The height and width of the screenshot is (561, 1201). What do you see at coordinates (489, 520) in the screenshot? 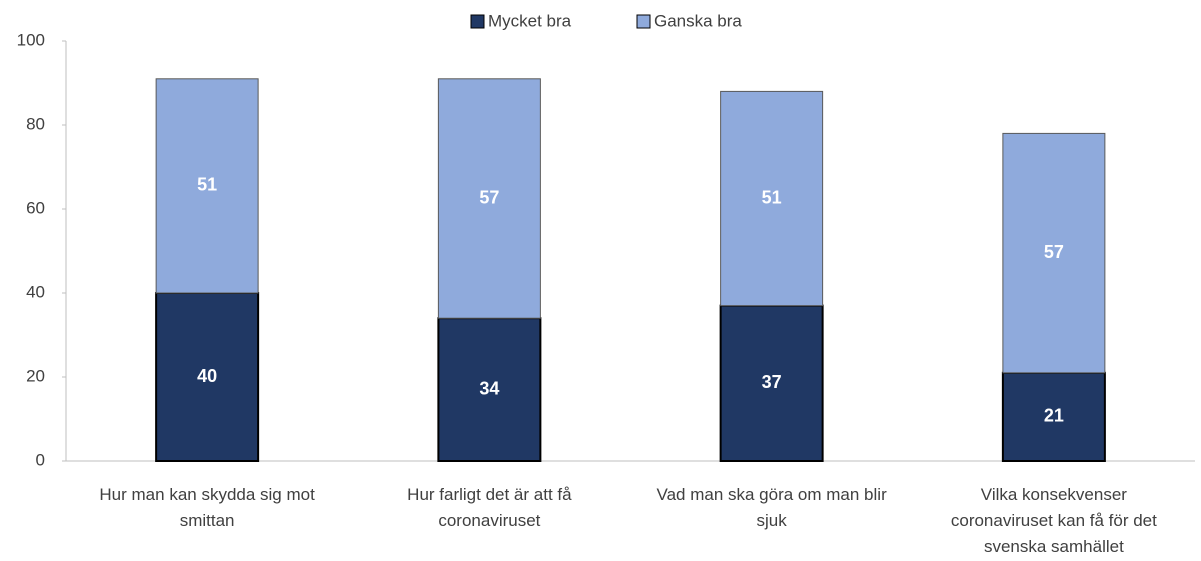
I see `label-line: coronaviruset` at bounding box center [489, 520].